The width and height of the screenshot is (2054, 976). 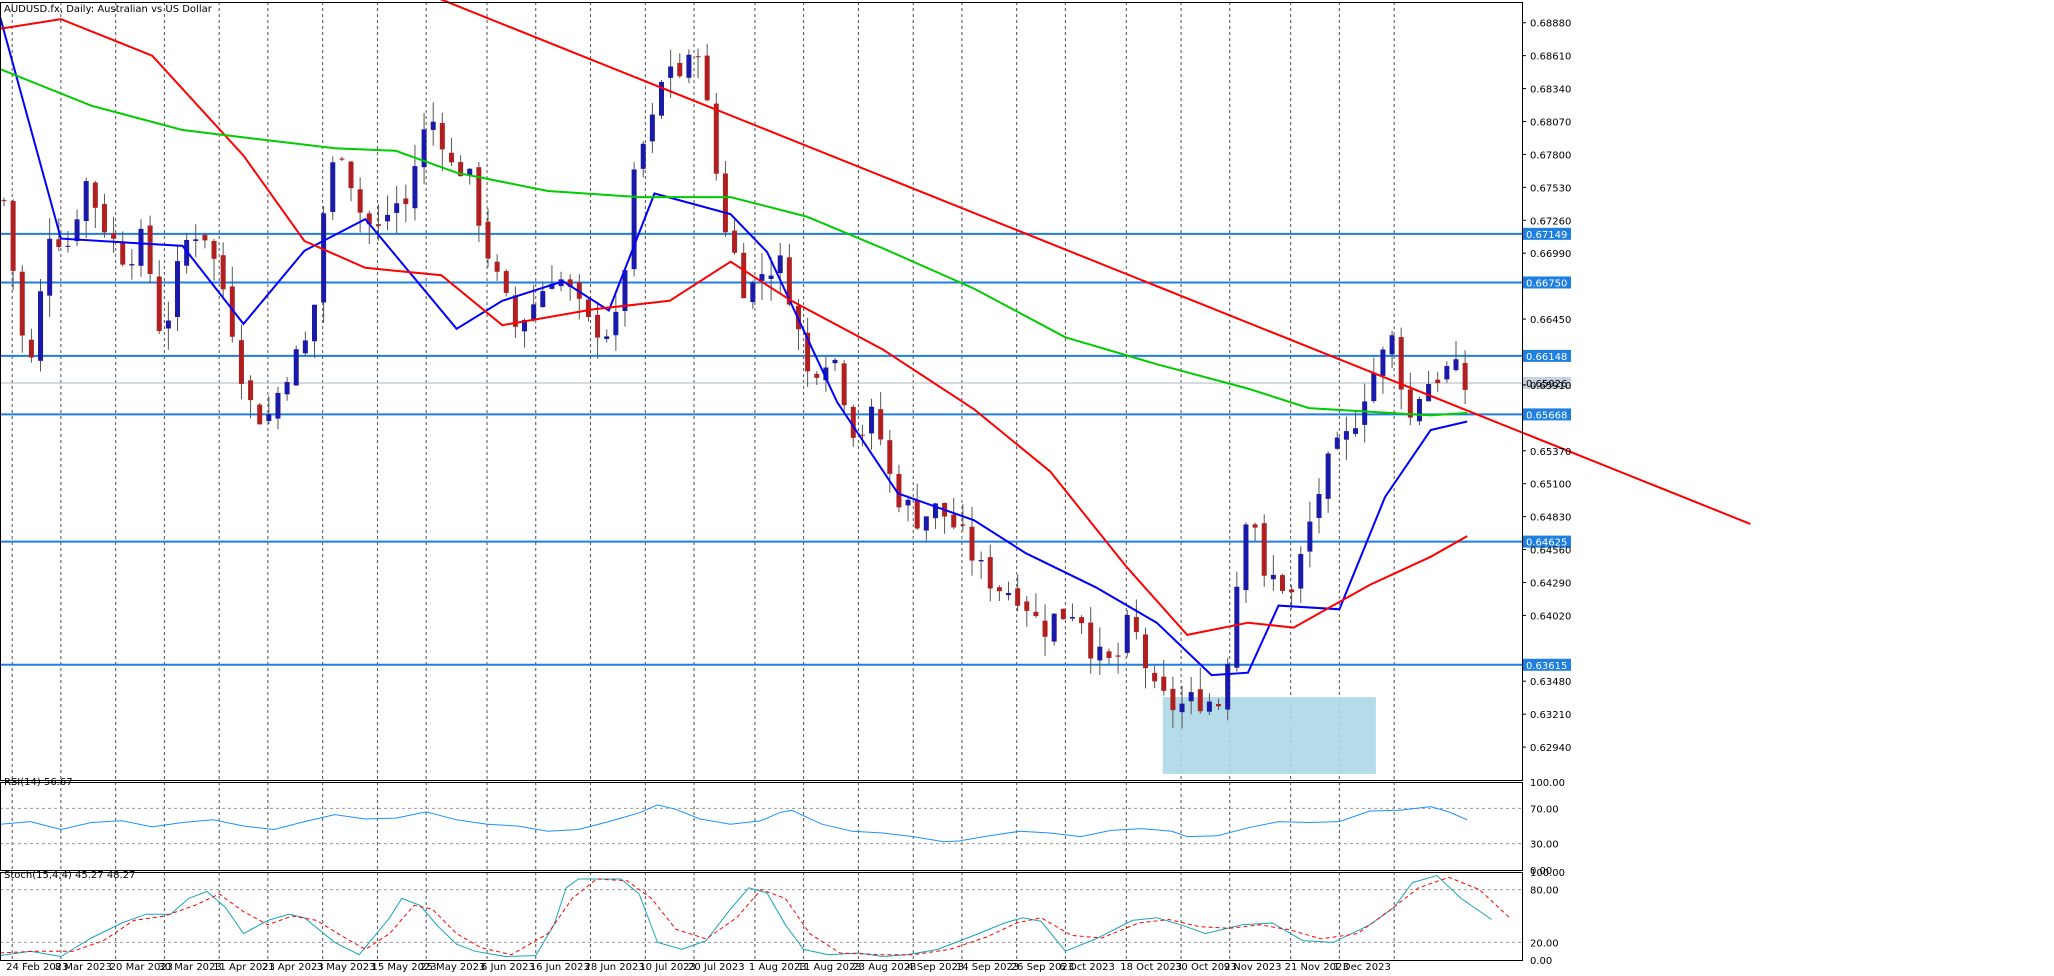 I want to click on stoch-title: Stoch(15,4,4) 45.27 48.27, so click(x=69, y=875).